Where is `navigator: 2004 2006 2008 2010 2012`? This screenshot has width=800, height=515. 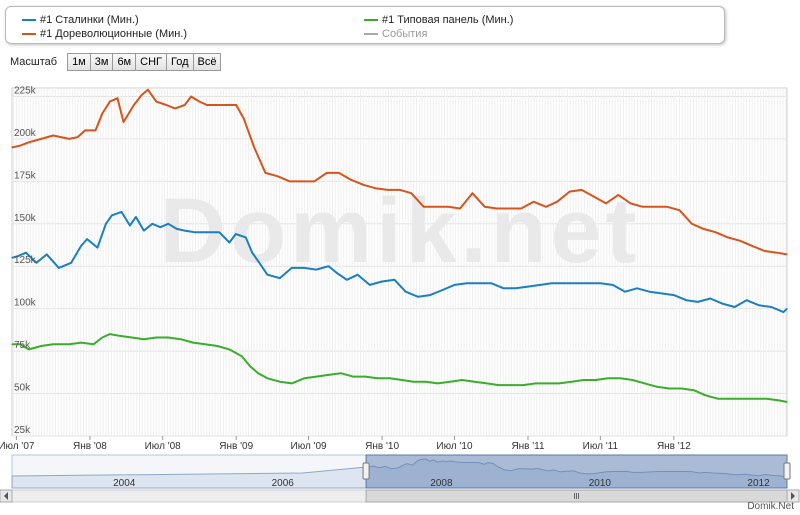 navigator: 2004 2006 2008 2010 2012 is located at coordinates (400, 478).